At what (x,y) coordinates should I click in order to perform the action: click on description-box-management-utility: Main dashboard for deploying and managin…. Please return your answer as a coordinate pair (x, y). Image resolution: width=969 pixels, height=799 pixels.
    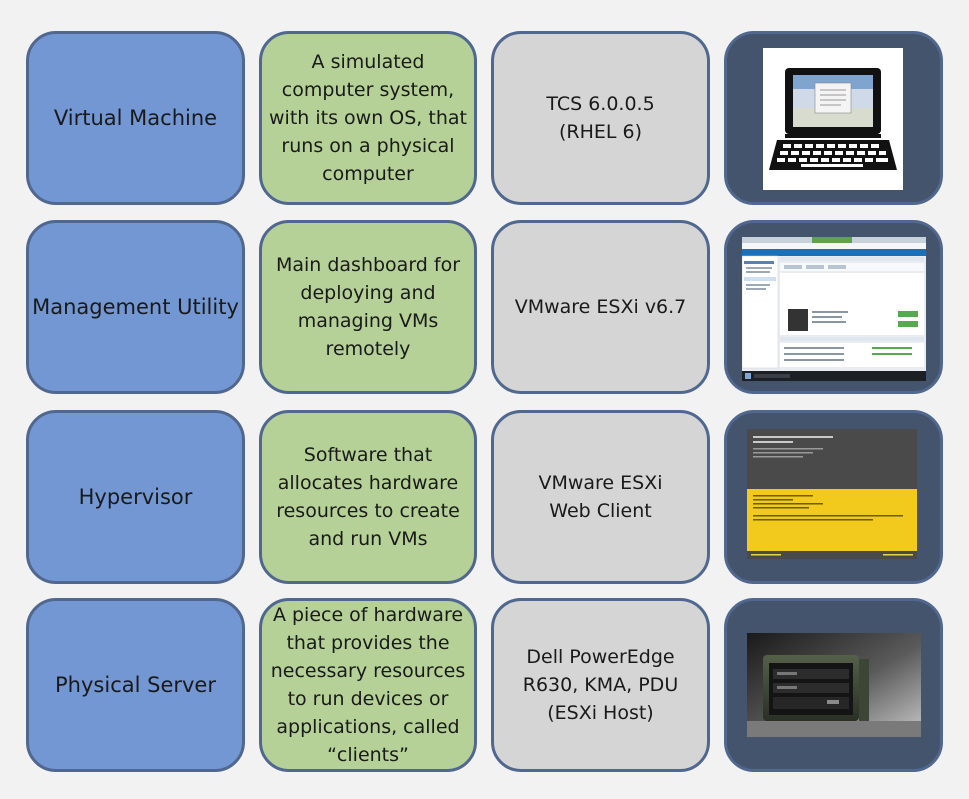
    Looking at the image, I should click on (368, 307).